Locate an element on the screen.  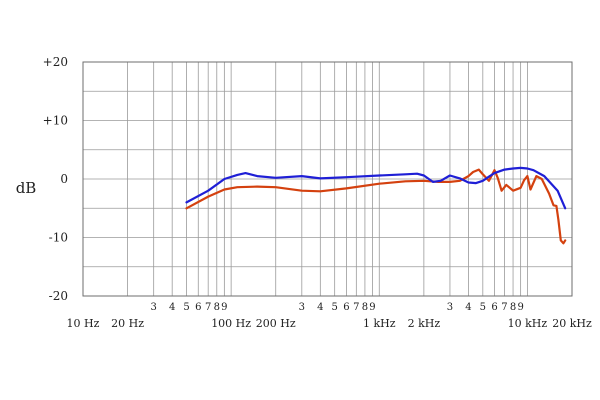
x-major-tick-label: 200 Hz is located at coordinates (276, 323).